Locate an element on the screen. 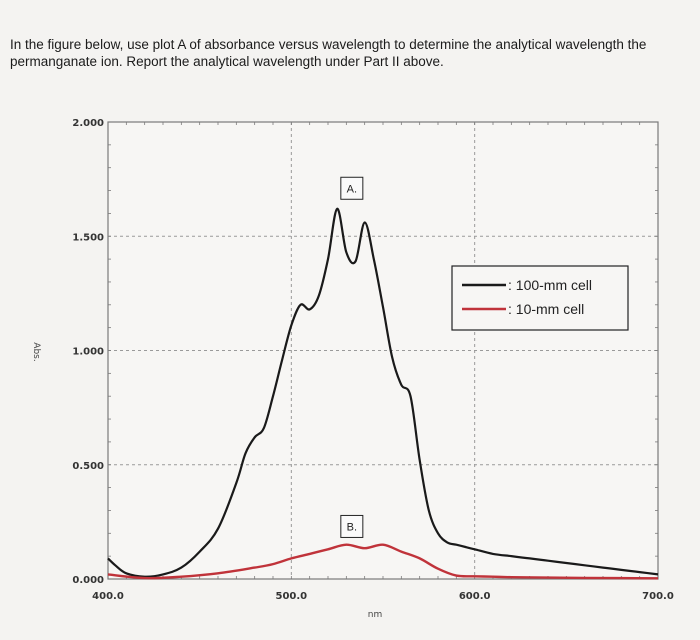 The height and width of the screenshot is (640, 700). legend-box is located at coordinates (540, 298).